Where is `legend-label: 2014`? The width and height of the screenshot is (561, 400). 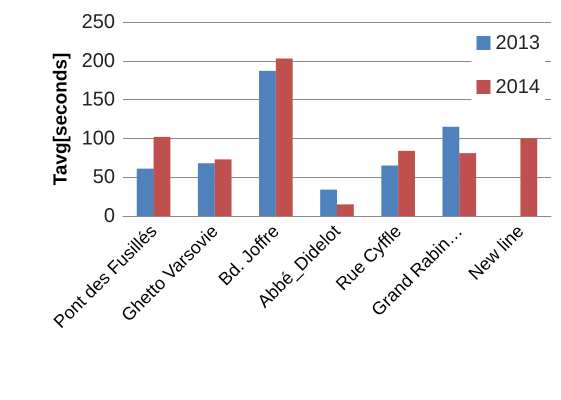 legend-label: 2014 is located at coordinates (518, 87).